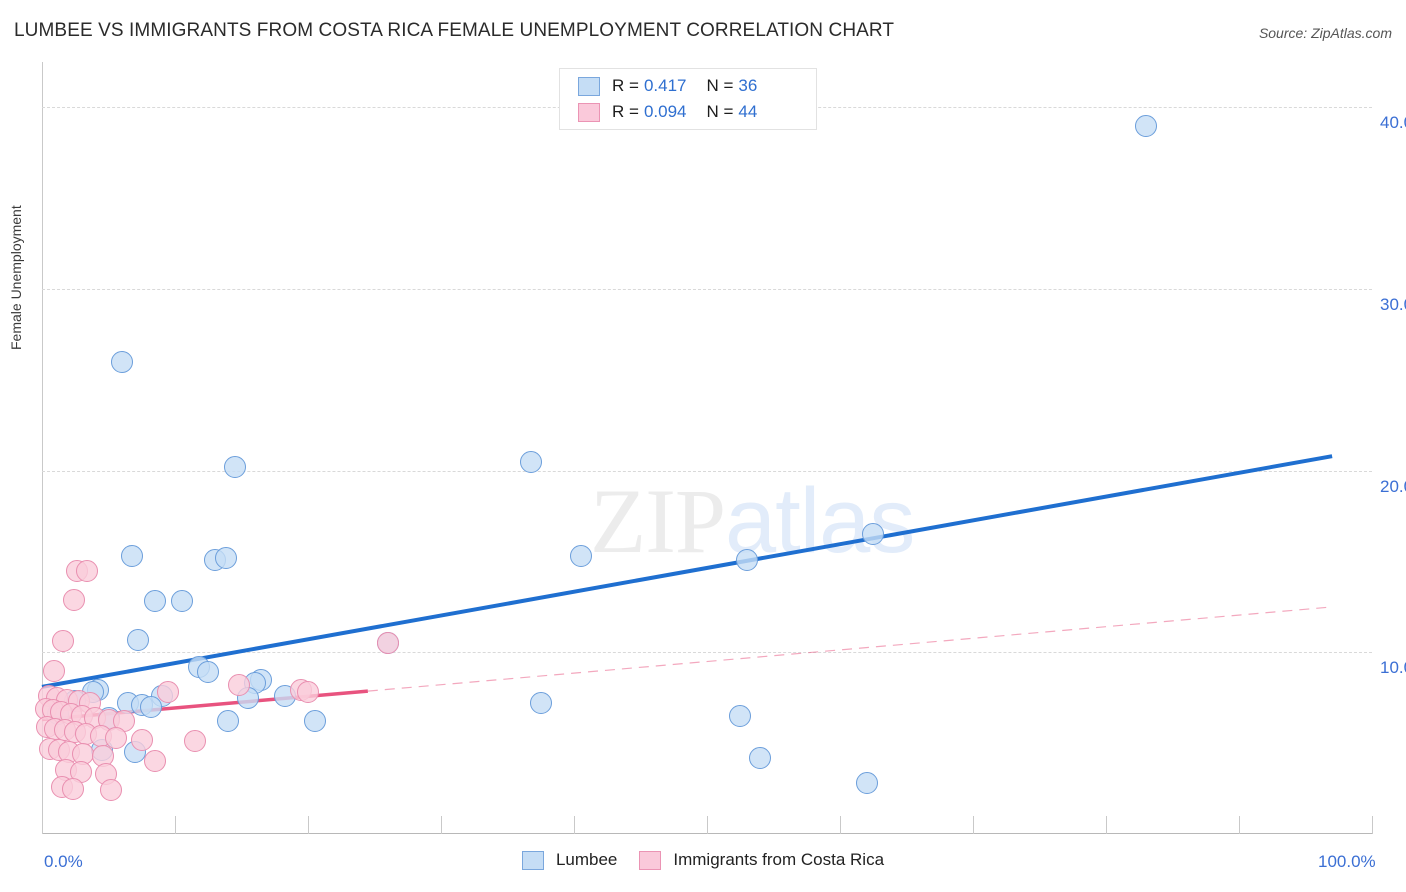 This screenshot has width=1406, height=892. What do you see at coordinates (650, 860) in the screenshot?
I see `legend-swatch-costa-rica` at bounding box center [650, 860].